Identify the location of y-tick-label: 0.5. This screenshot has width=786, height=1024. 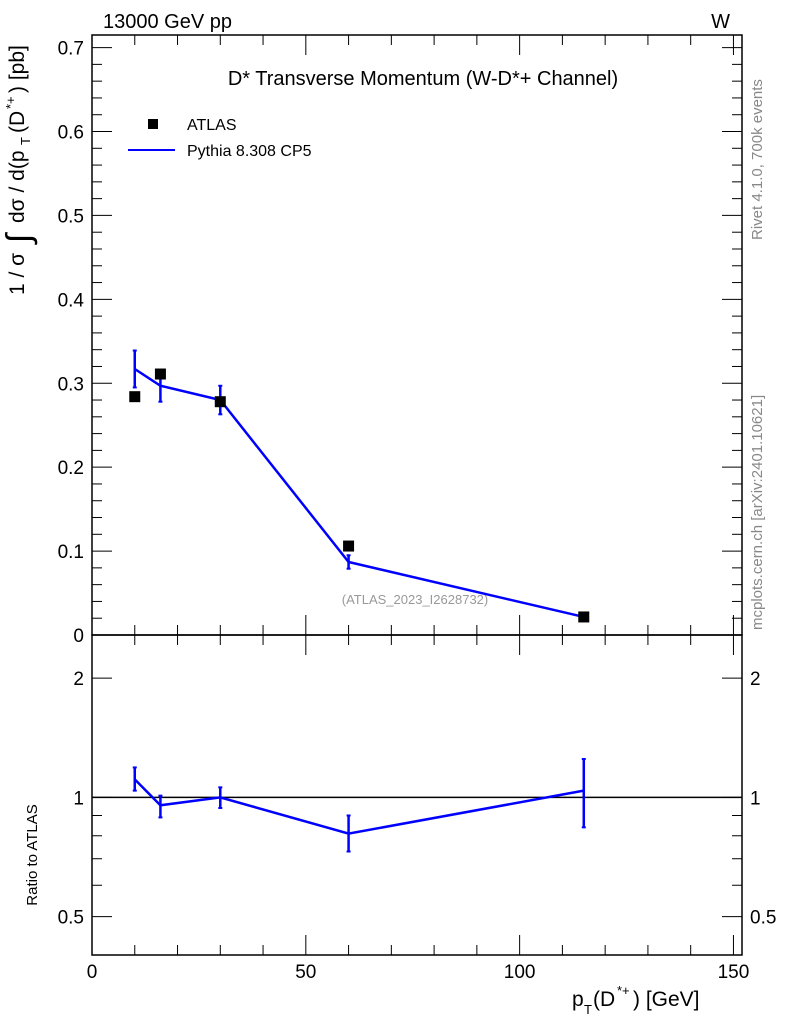
(71, 216).